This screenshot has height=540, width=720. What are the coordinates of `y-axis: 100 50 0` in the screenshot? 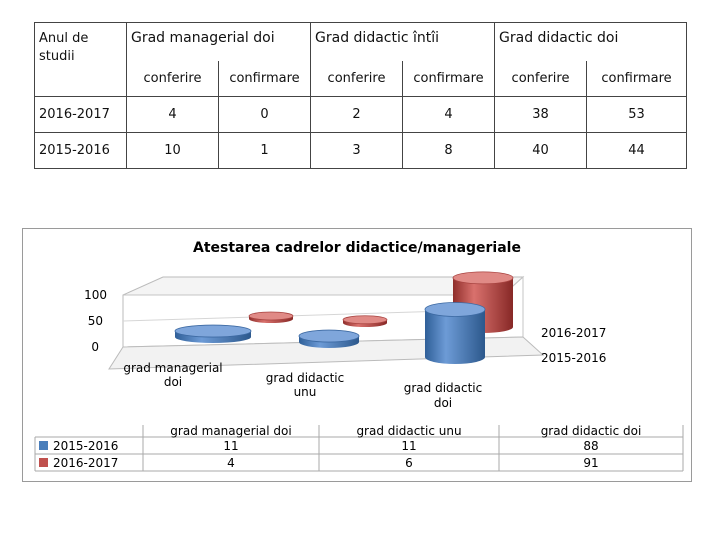 It's located at (95, 321).